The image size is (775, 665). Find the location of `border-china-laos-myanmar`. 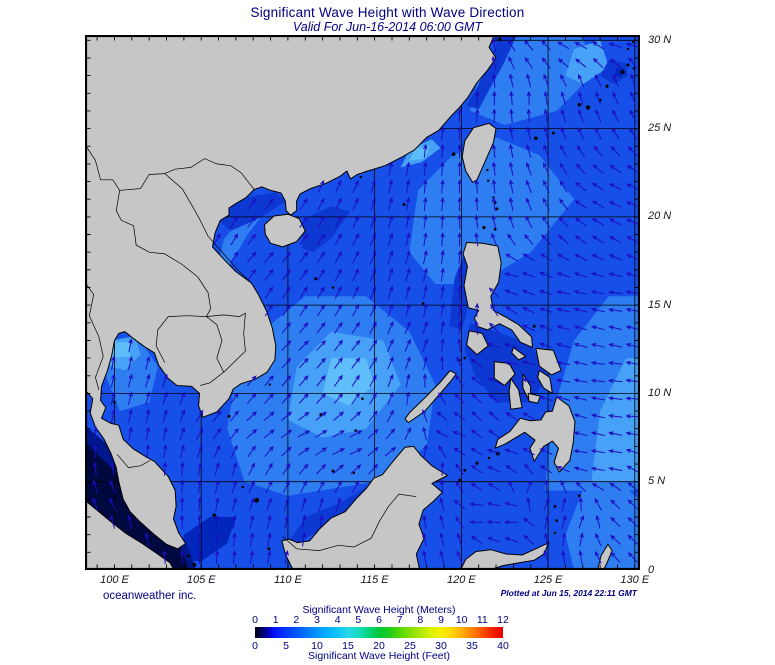

border-china-laos-myanmar is located at coordinates (124, 167).